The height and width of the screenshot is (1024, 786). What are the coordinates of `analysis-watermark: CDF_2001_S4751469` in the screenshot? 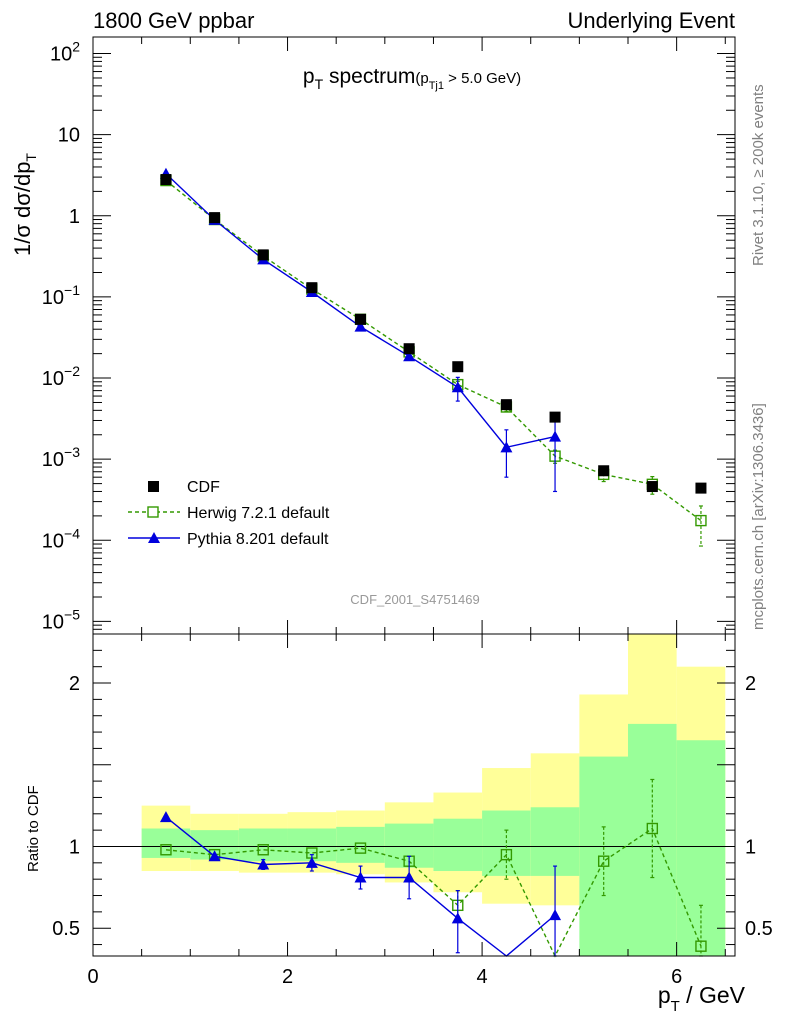 It's located at (414, 599).